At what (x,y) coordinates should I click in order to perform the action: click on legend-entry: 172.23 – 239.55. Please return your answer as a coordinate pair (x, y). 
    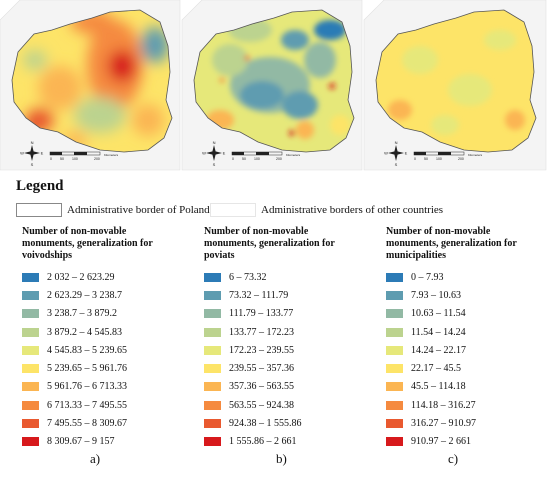
    Looking at the image, I should click on (269, 350).